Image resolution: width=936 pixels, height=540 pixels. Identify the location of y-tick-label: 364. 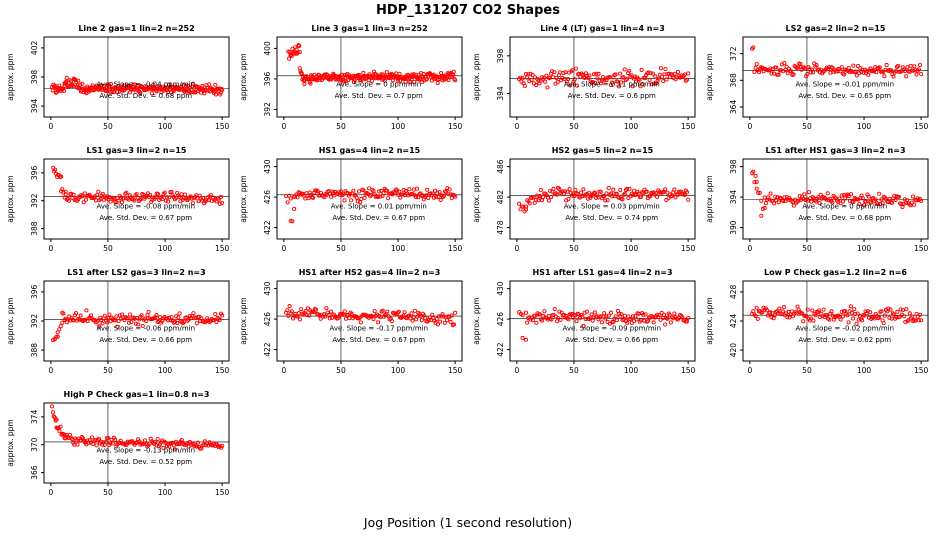
(733, 107).